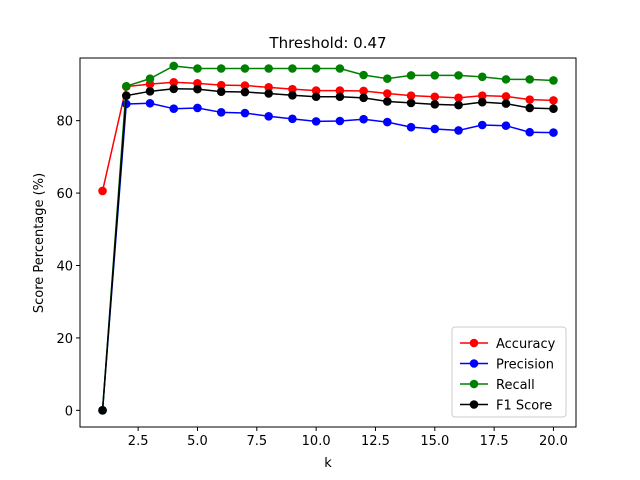 Image resolution: width=640 pixels, height=480 pixels. Describe the element at coordinates (434, 441) in the screenshot. I see `x-tick-label: 15.0` at that location.